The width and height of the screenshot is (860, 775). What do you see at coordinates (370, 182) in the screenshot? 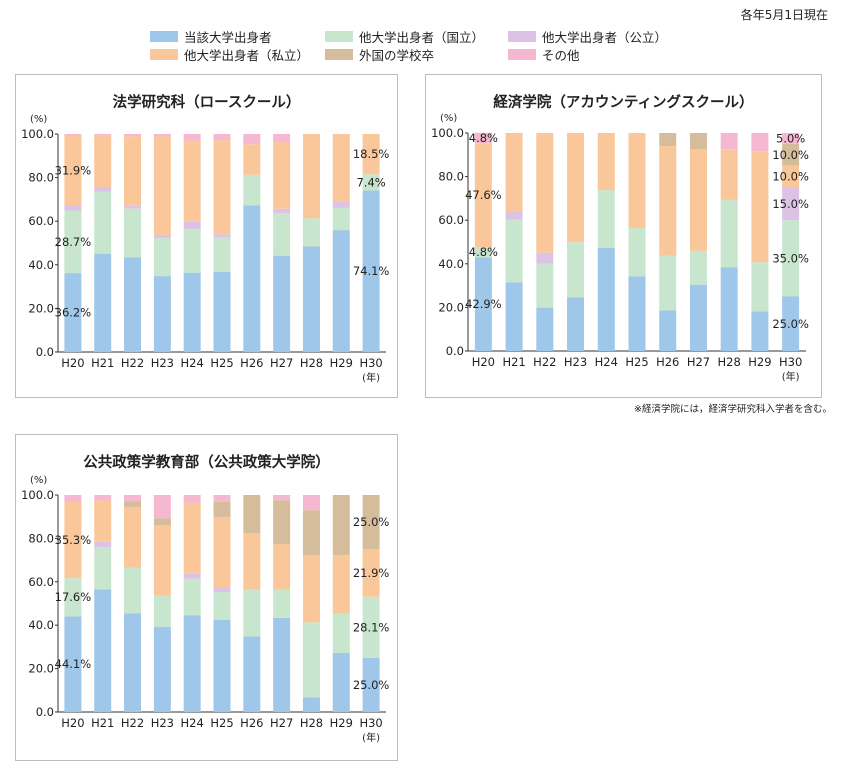
I see `data-label: 7.4%` at bounding box center [370, 182].